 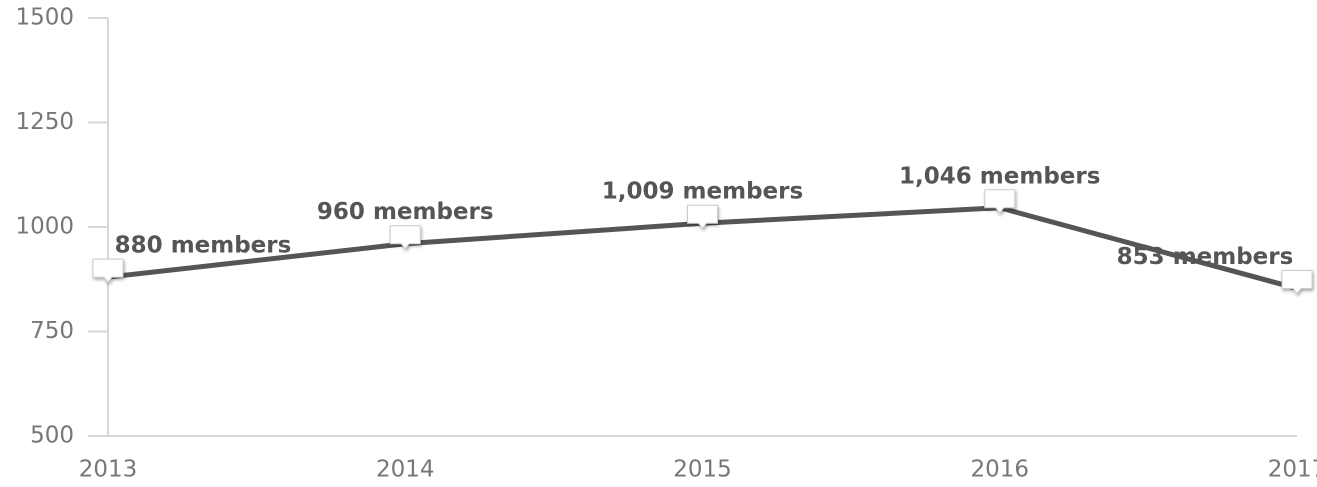 I want to click on data-label: 960 members, so click(x=405, y=212).